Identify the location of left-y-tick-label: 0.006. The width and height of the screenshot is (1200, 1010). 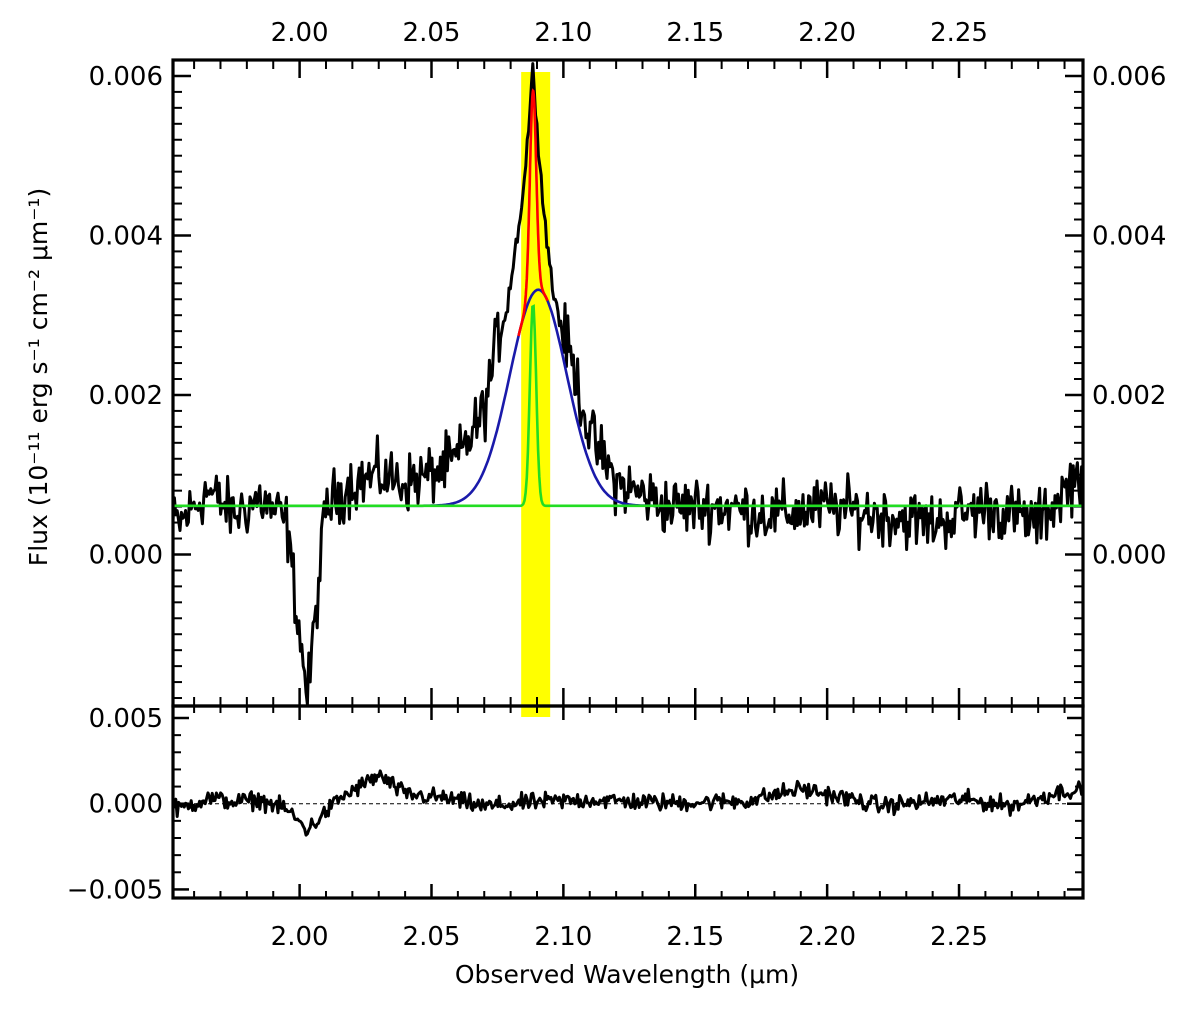
(126, 77).